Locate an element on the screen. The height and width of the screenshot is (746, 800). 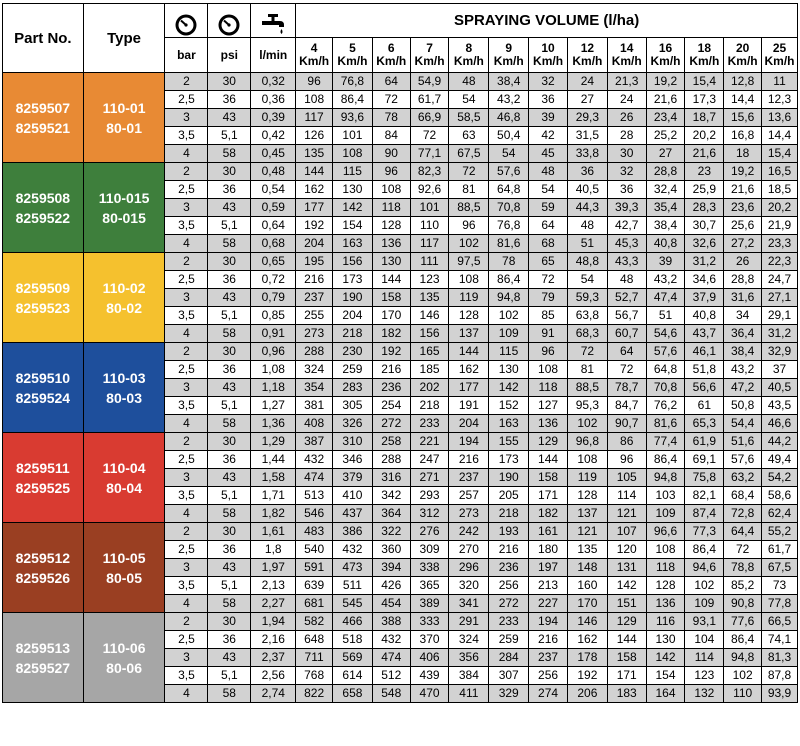
psi-value: 43 is located at coordinates (229, 297).